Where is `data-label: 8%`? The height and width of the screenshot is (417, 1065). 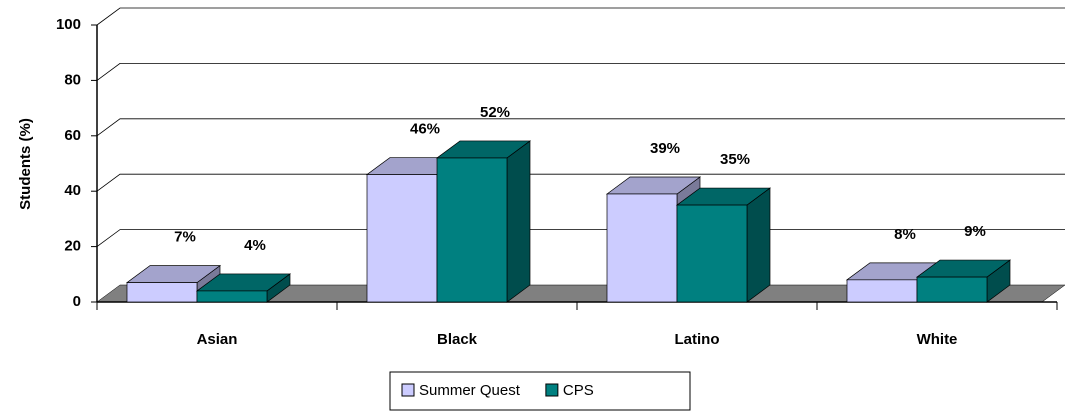
data-label: 8% is located at coordinates (905, 234).